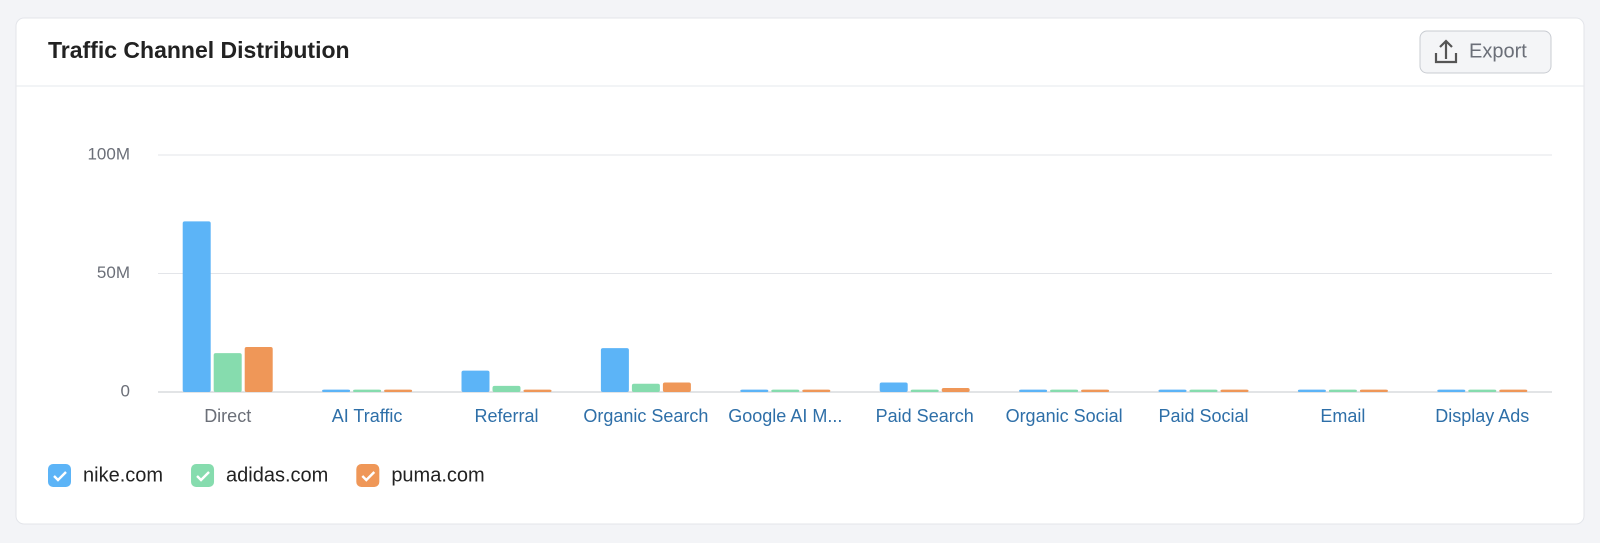 This screenshot has height=543, width=1600. What do you see at coordinates (199, 50) in the screenshot?
I see `chart-title: Traffic Channel Distribution` at bounding box center [199, 50].